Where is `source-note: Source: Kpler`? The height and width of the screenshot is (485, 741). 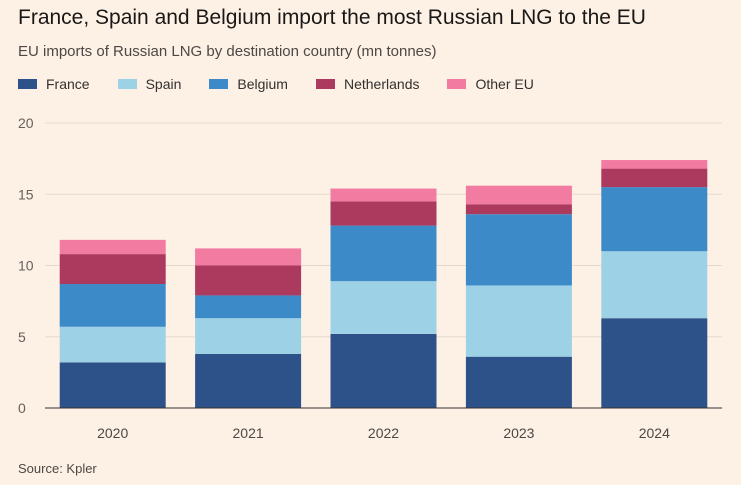
source-note: Source: Kpler is located at coordinates (57, 468).